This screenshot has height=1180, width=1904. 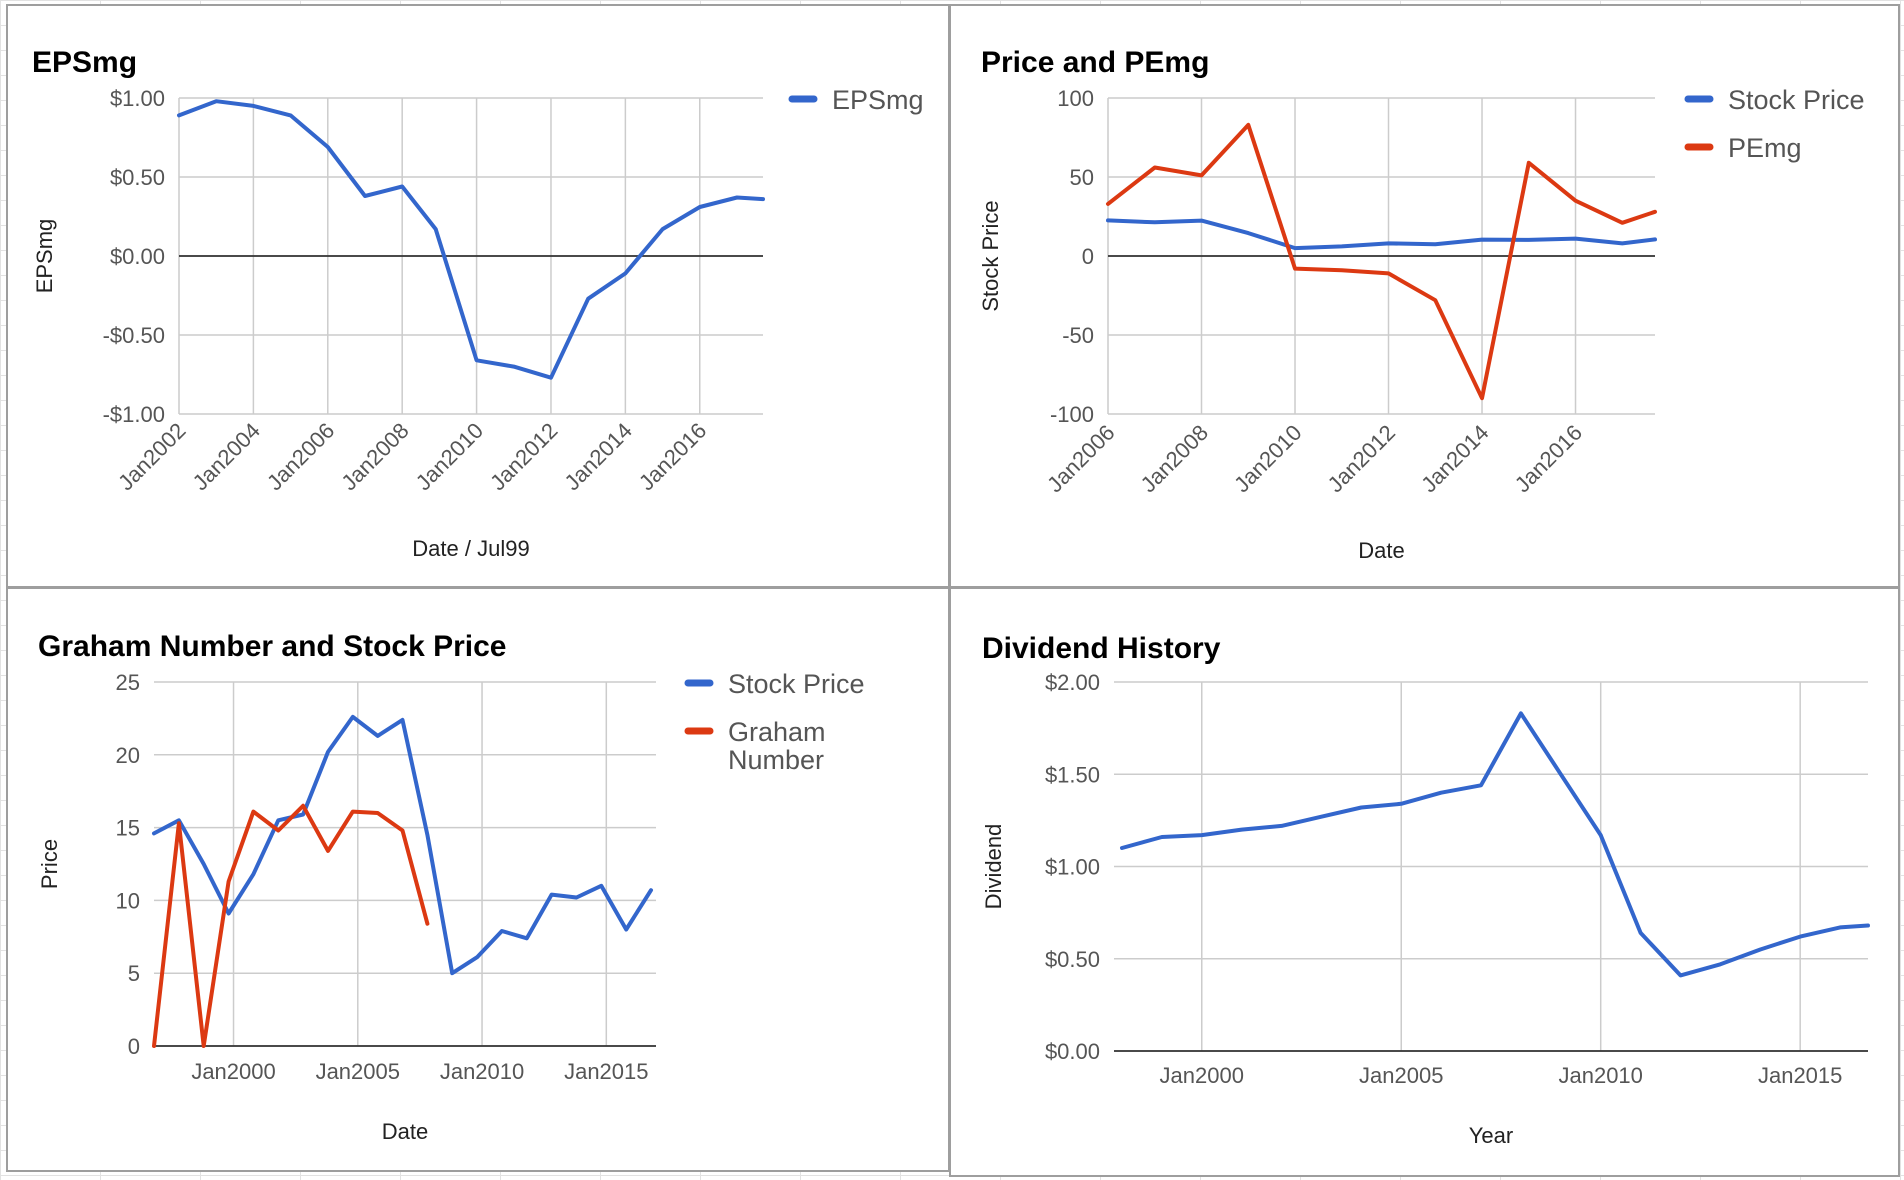 What do you see at coordinates (470, 548) in the screenshot?
I see `x-axis-label: Date / Jul99` at bounding box center [470, 548].